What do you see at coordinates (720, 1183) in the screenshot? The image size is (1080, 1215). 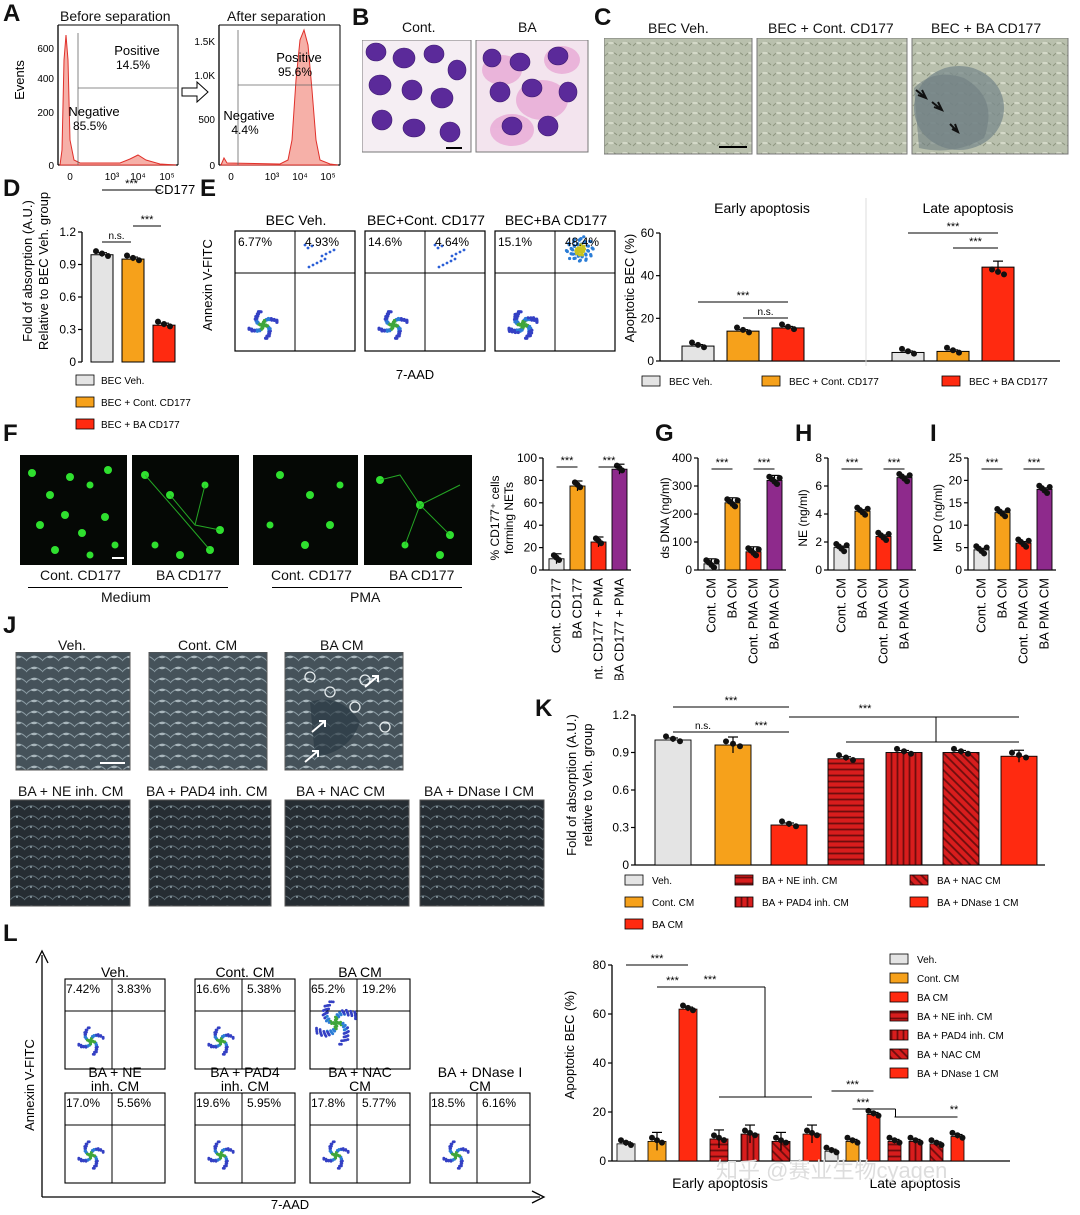 I see `panel-l-group-title: Early apoptosis` at bounding box center [720, 1183].